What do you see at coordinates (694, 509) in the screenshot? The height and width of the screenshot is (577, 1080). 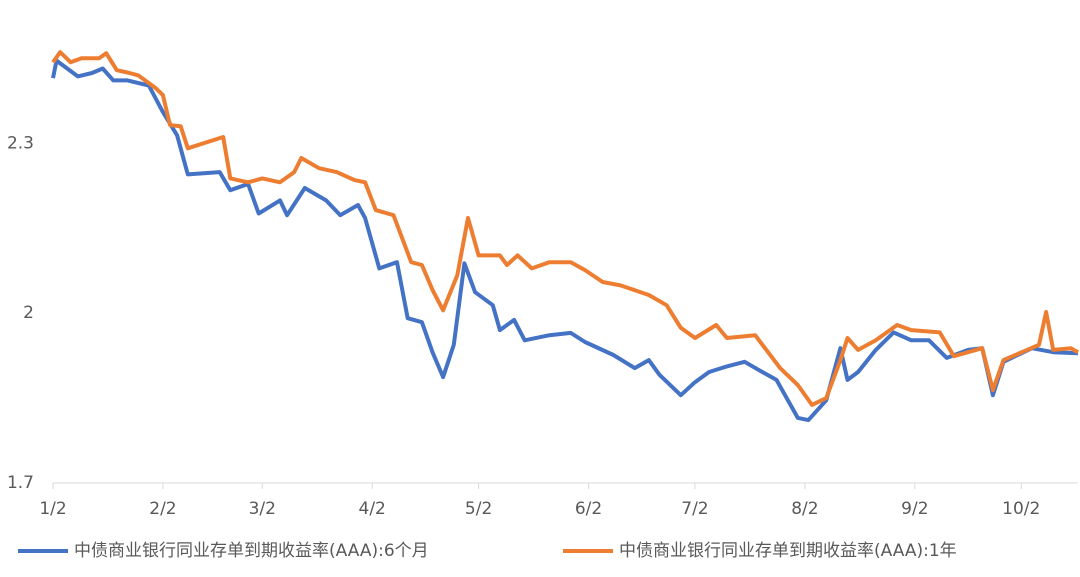 I see `x-tick-label: 7/2` at bounding box center [694, 509].